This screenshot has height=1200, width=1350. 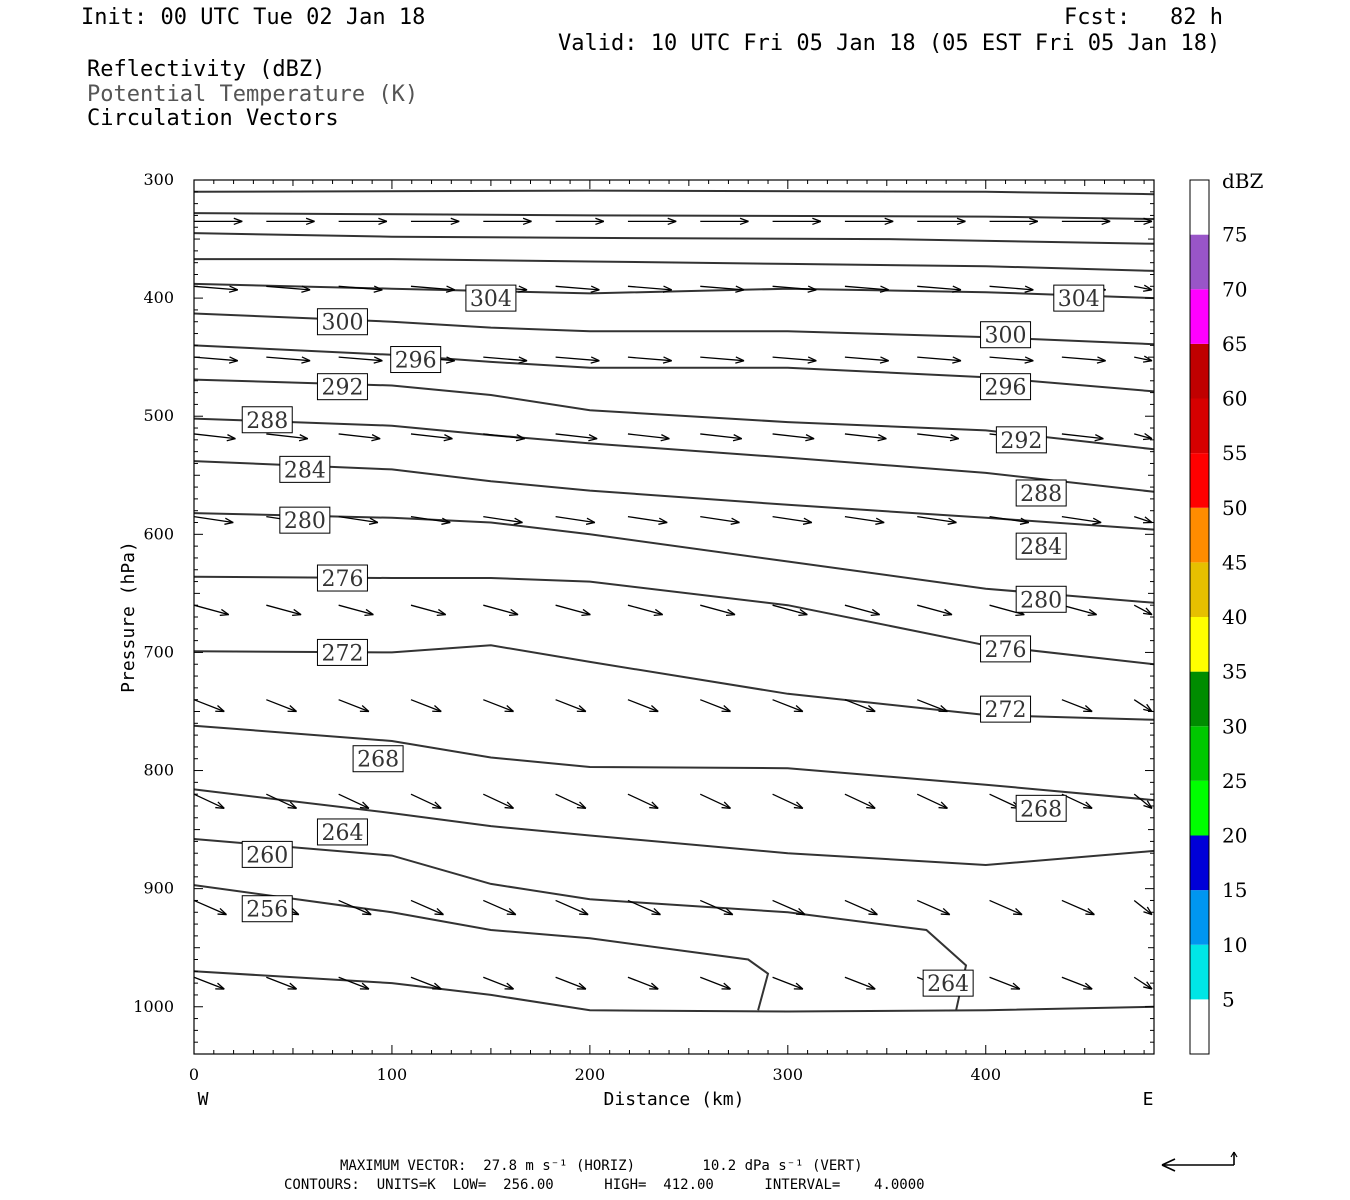 What do you see at coordinates (342, 387) in the screenshot?
I see `contour-label: 292` at bounding box center [342, 387].